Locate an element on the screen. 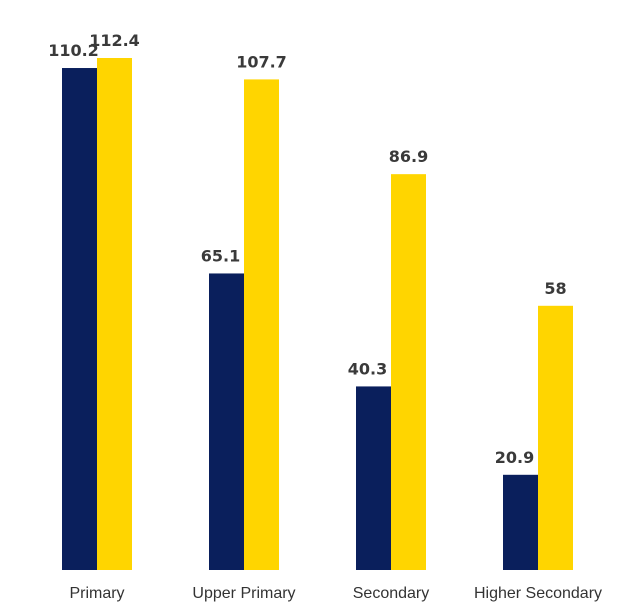 This screenshot has height=615, width=634. data-label-secondary-series-2: 86.9 is located at coordinates (408, 156).